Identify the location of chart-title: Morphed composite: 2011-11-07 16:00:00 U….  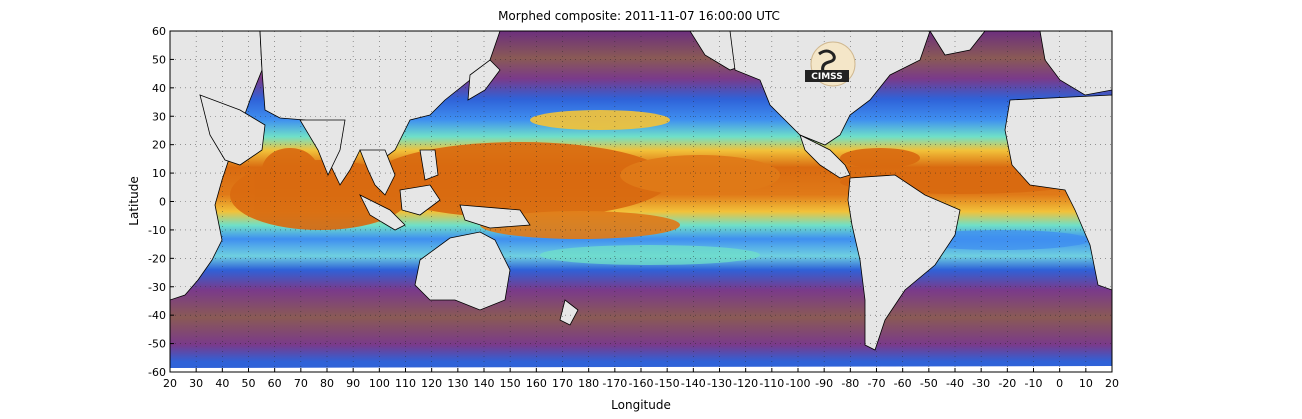
(639, 16).